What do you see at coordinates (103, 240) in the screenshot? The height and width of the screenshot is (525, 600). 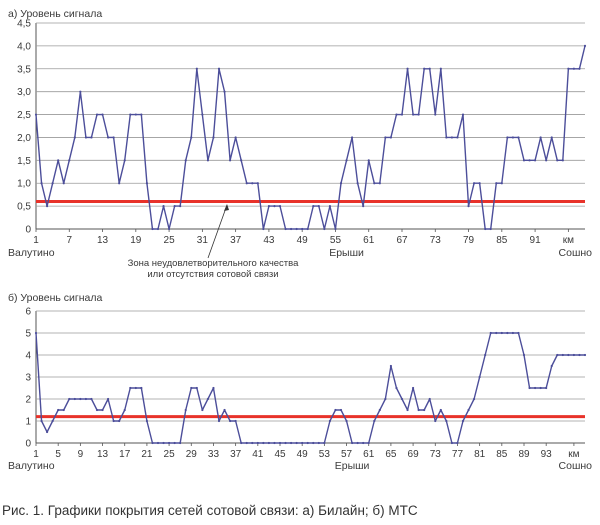 I see `chart-a-x-tick-label: 13` at bounding box center [103, 240].